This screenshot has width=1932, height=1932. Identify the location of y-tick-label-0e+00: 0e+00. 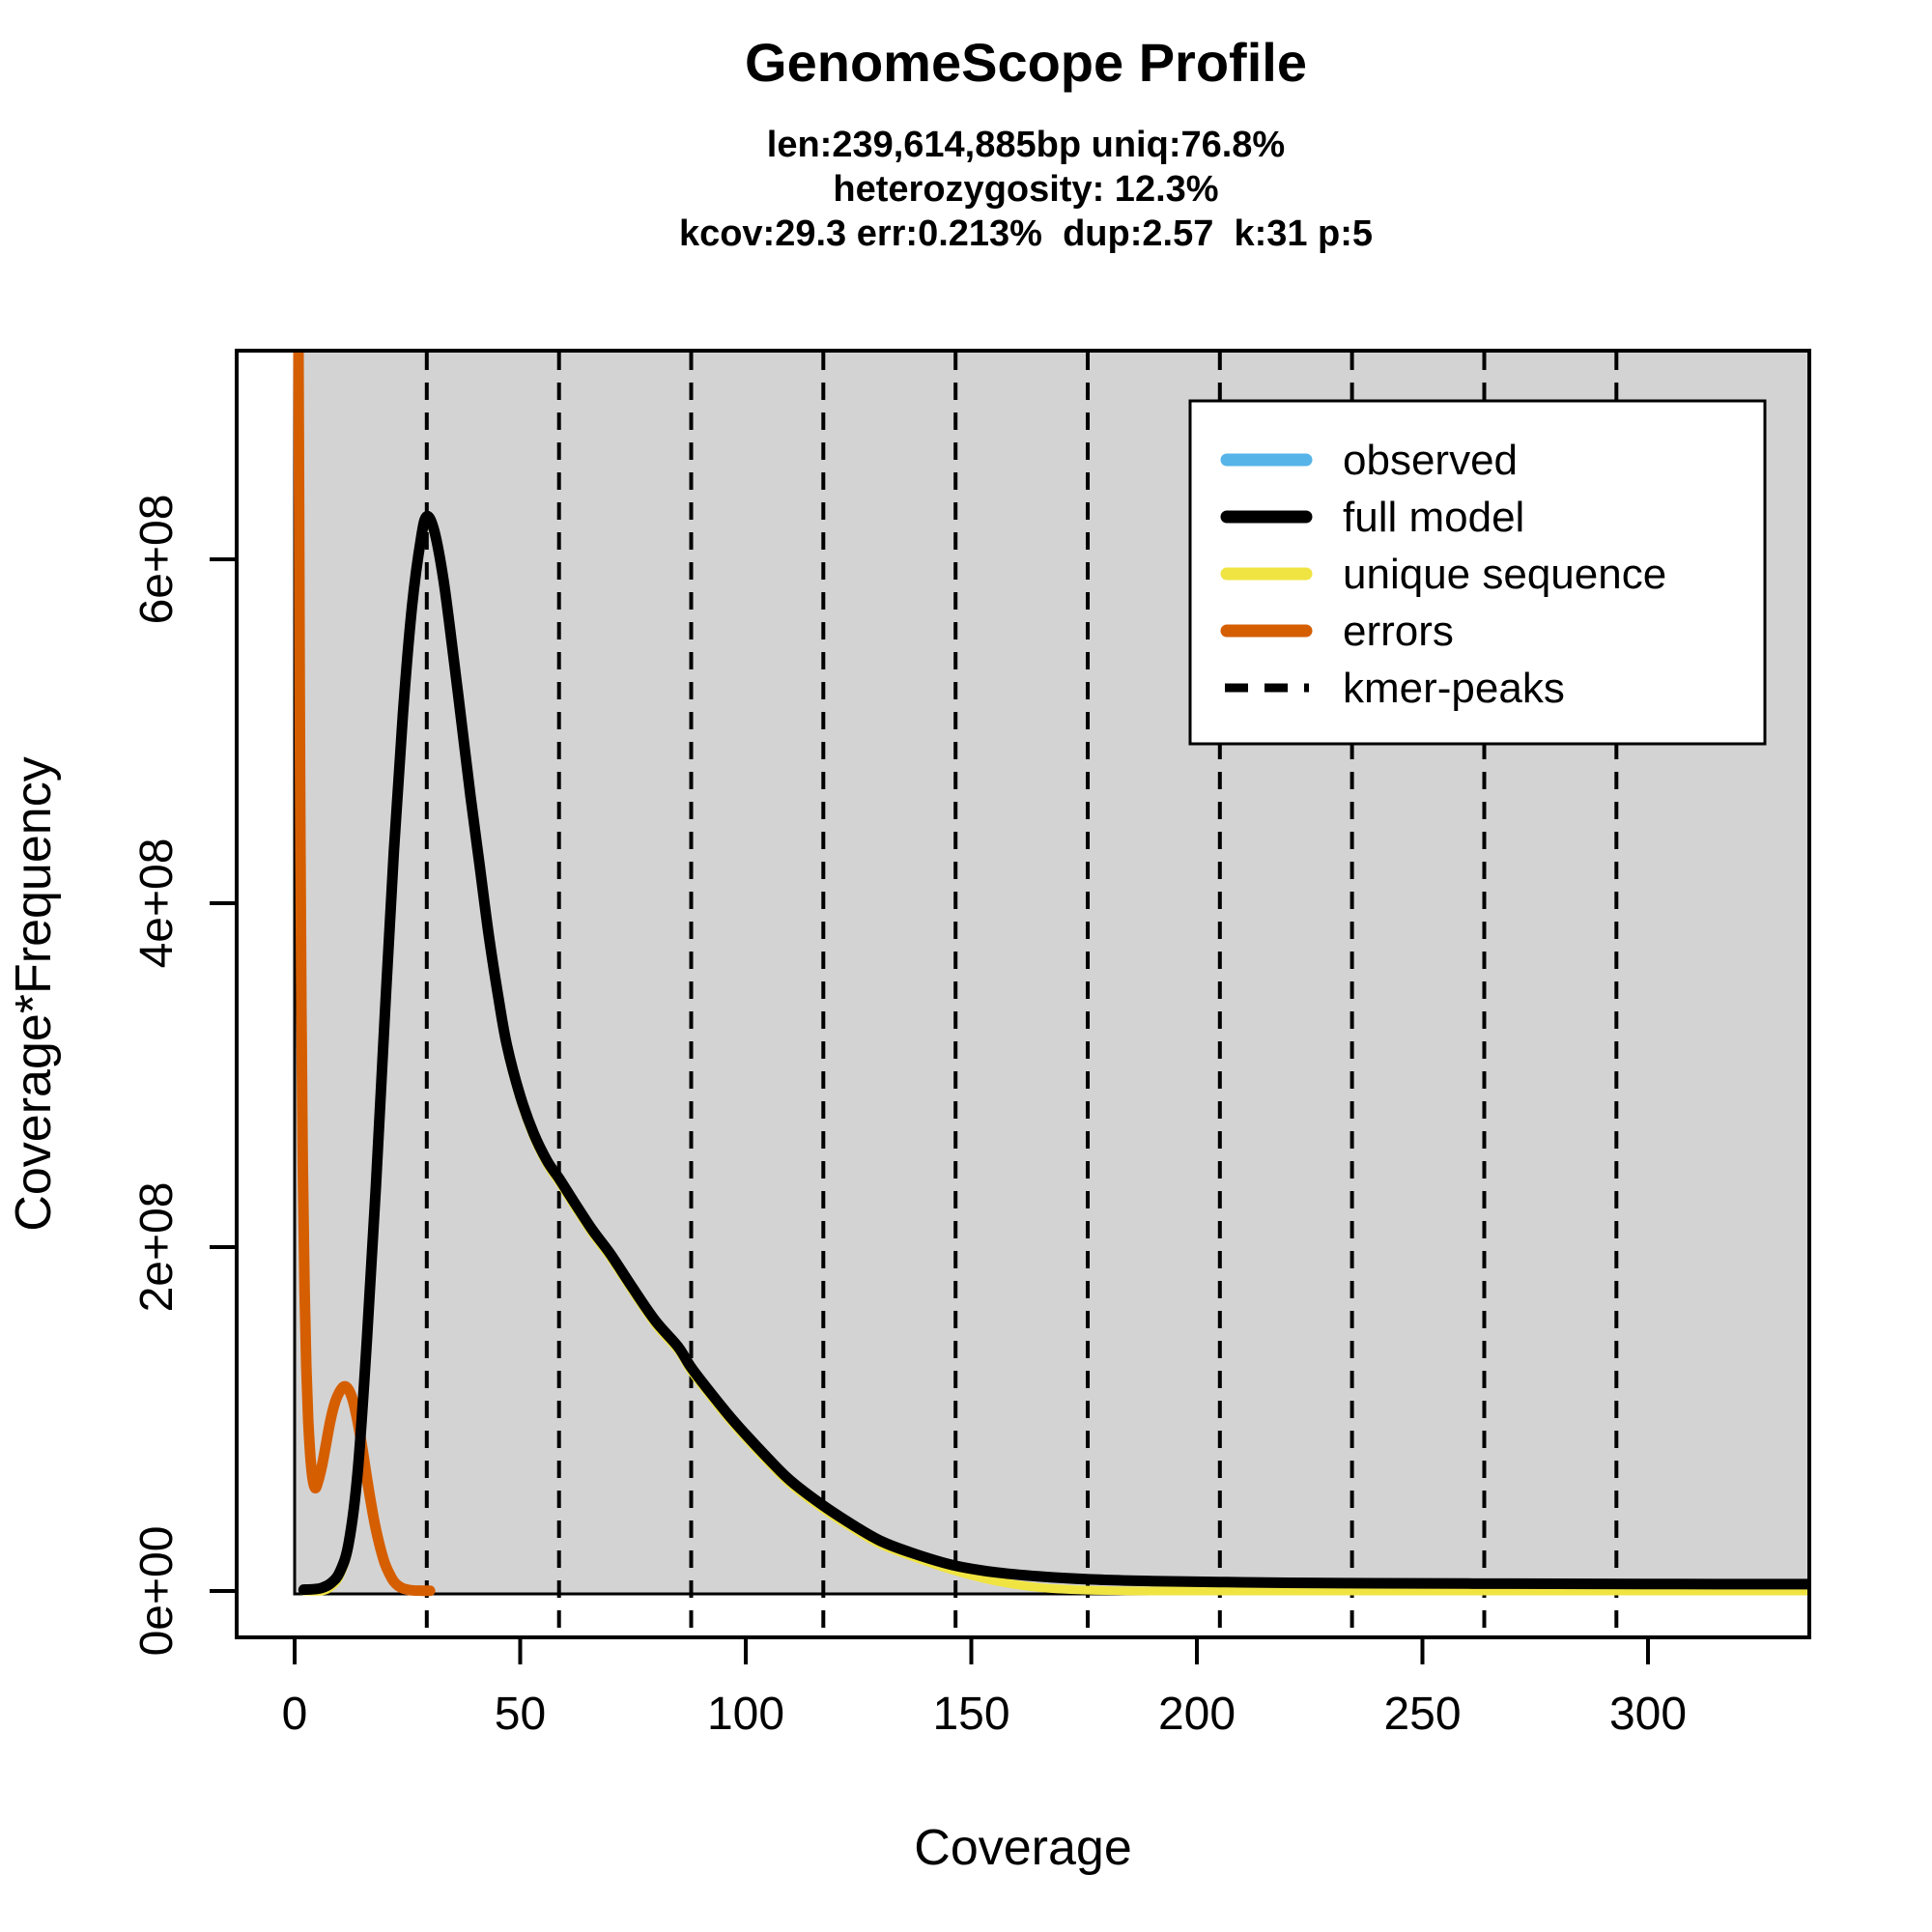
(157, 1591).